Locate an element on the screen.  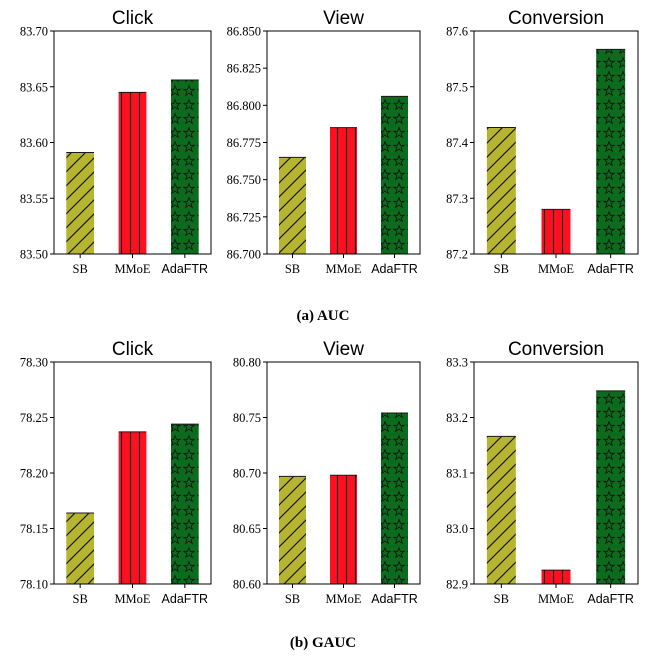
y-tick-label: 78.20 is located at coordinates (34, 474).